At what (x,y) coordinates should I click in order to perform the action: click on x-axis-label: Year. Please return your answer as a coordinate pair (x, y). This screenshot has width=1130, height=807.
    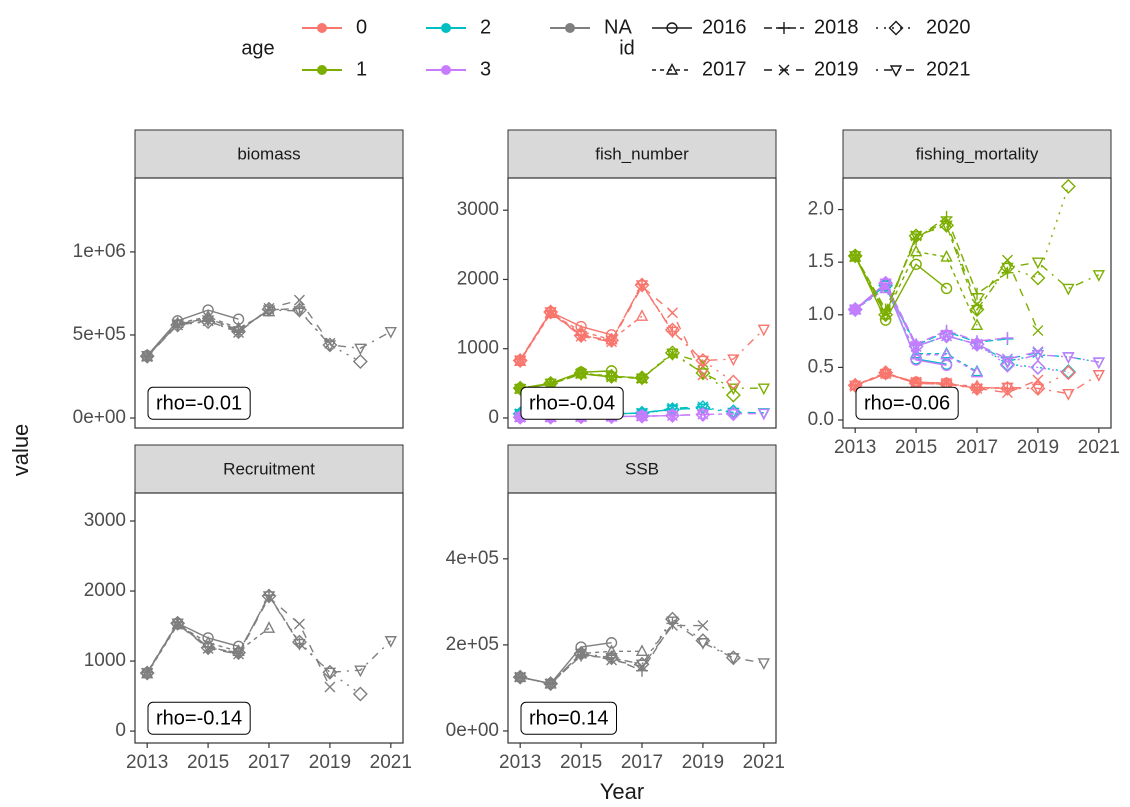
    Looking at the image, I should click on (622, 791).